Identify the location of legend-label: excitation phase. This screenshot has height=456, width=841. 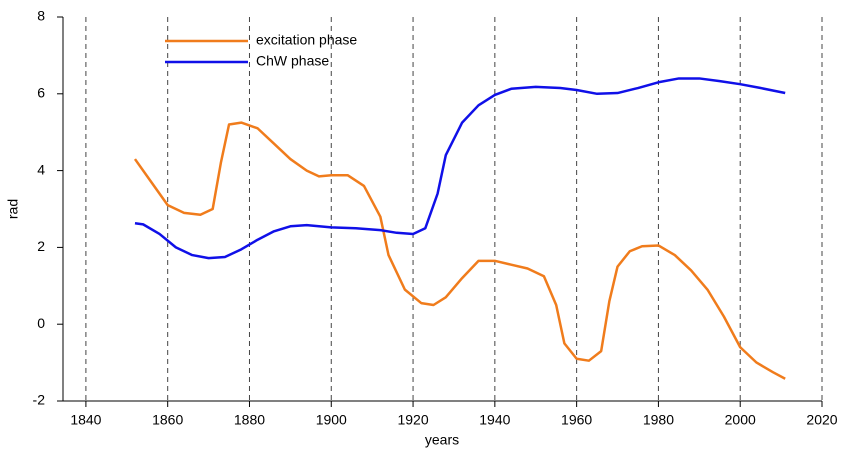
(306, 40).